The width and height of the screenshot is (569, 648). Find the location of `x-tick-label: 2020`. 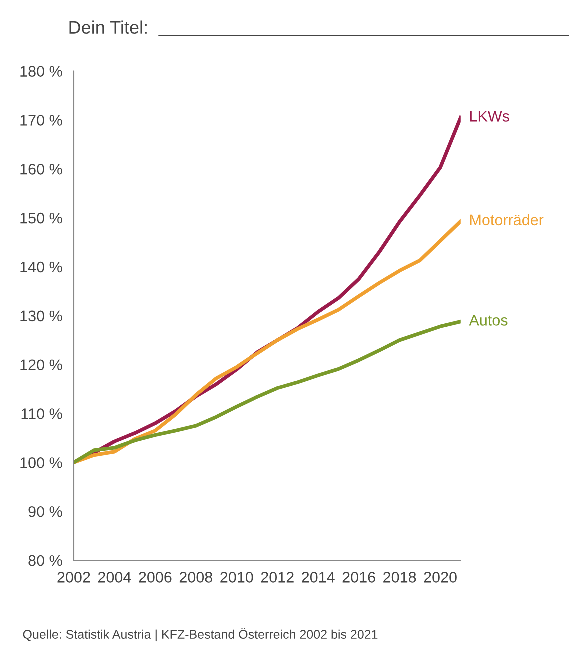

x-tick-label: 2020 is located at coordinates (440, 577).